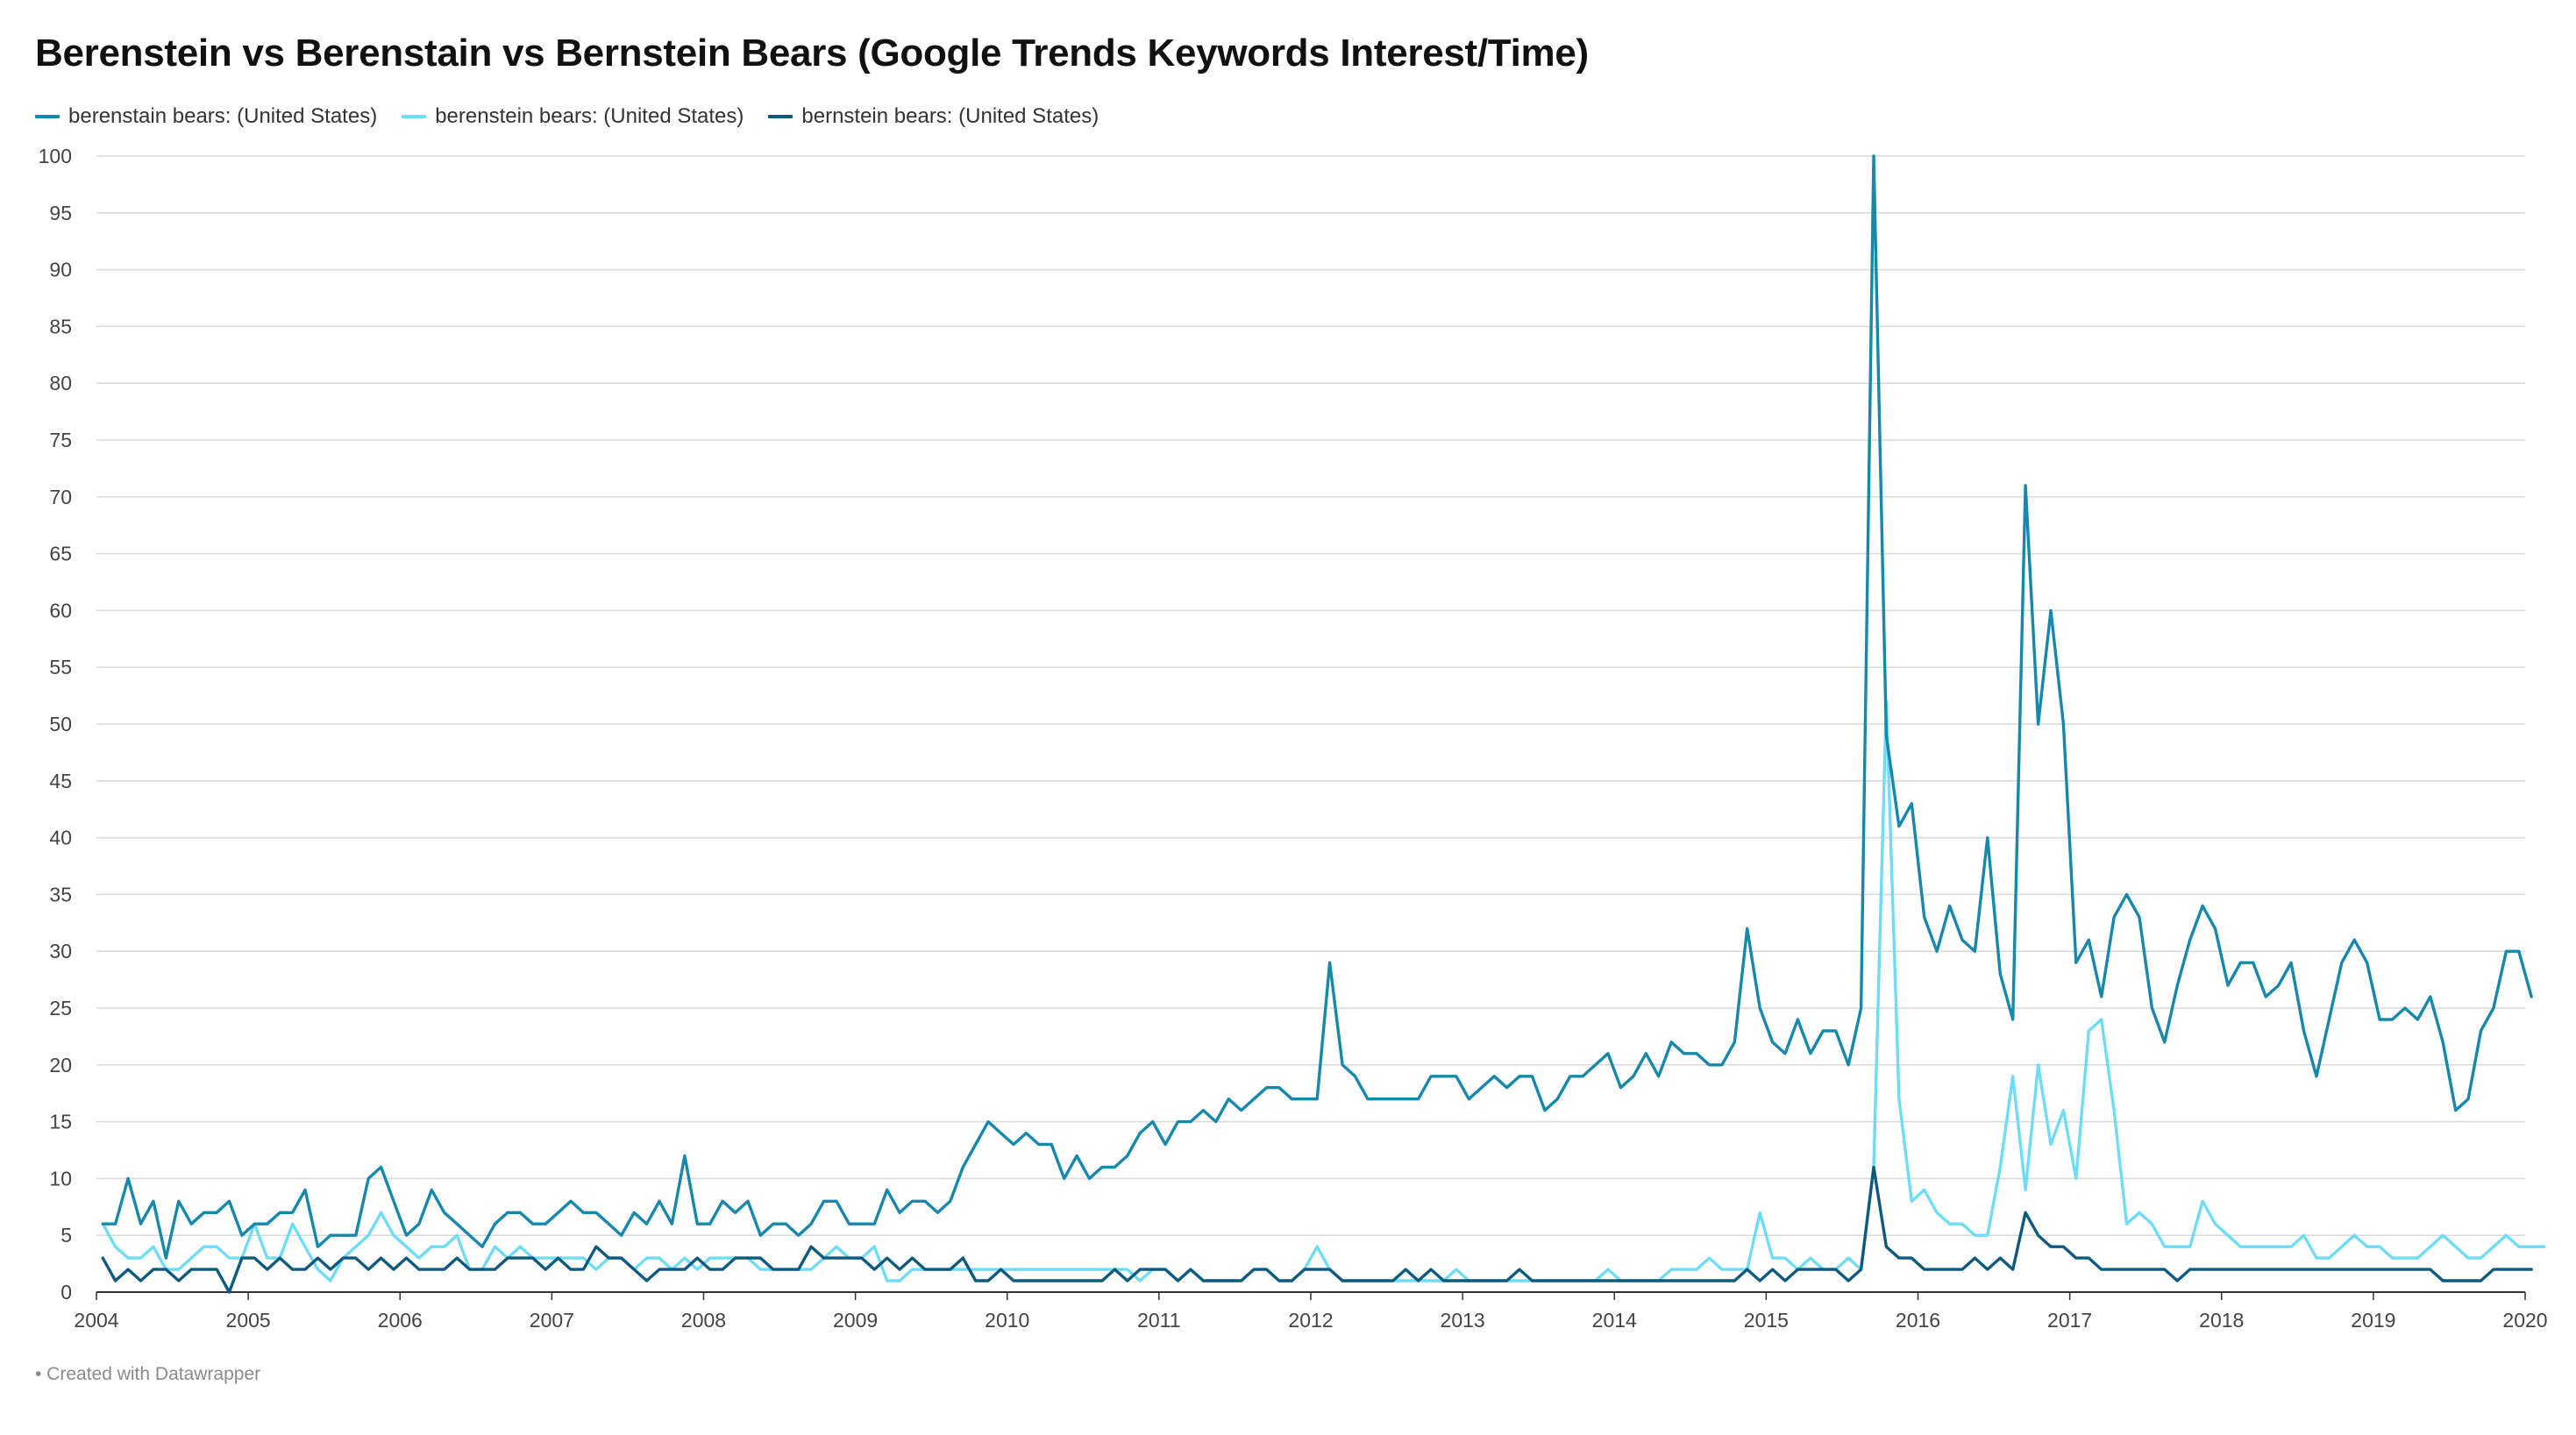 Image resolution: width=2576 pixels, height=1435 pixels. Describe the element at coordinates (60, 440) in the screenshot. I see `y-tick-label: 75` at that location.